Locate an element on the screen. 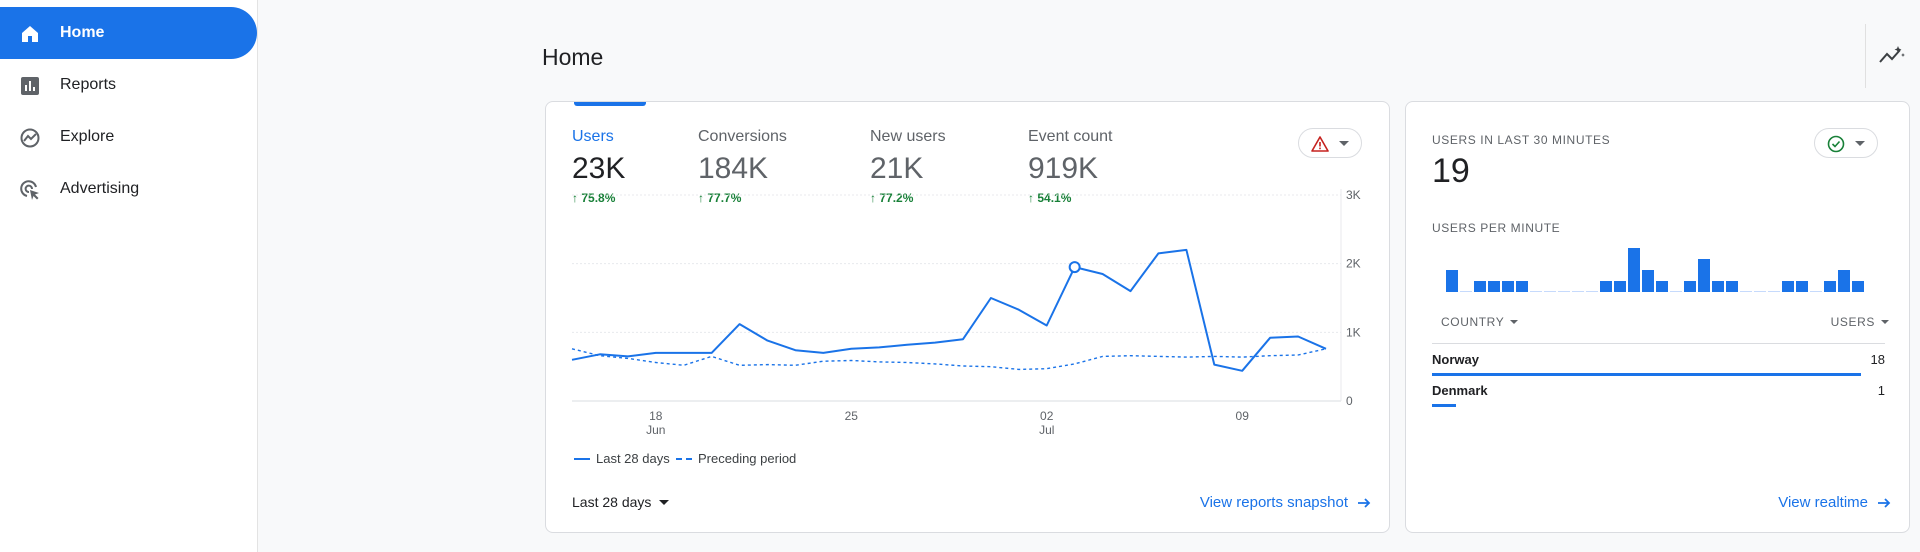 The image size is (1920, 552). active-tab-indicator is located at coordinates (610, 104).